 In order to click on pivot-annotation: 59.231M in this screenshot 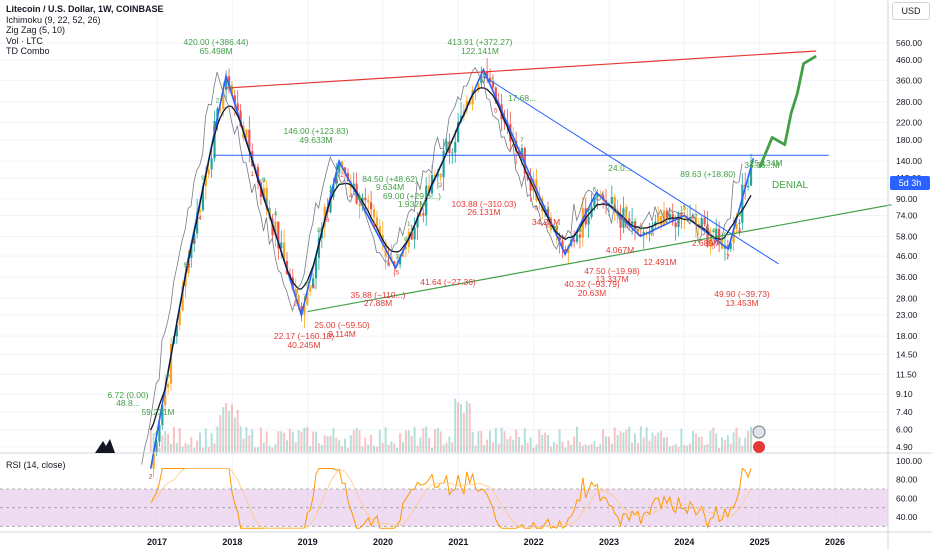, I will do `click(157, 412)`.